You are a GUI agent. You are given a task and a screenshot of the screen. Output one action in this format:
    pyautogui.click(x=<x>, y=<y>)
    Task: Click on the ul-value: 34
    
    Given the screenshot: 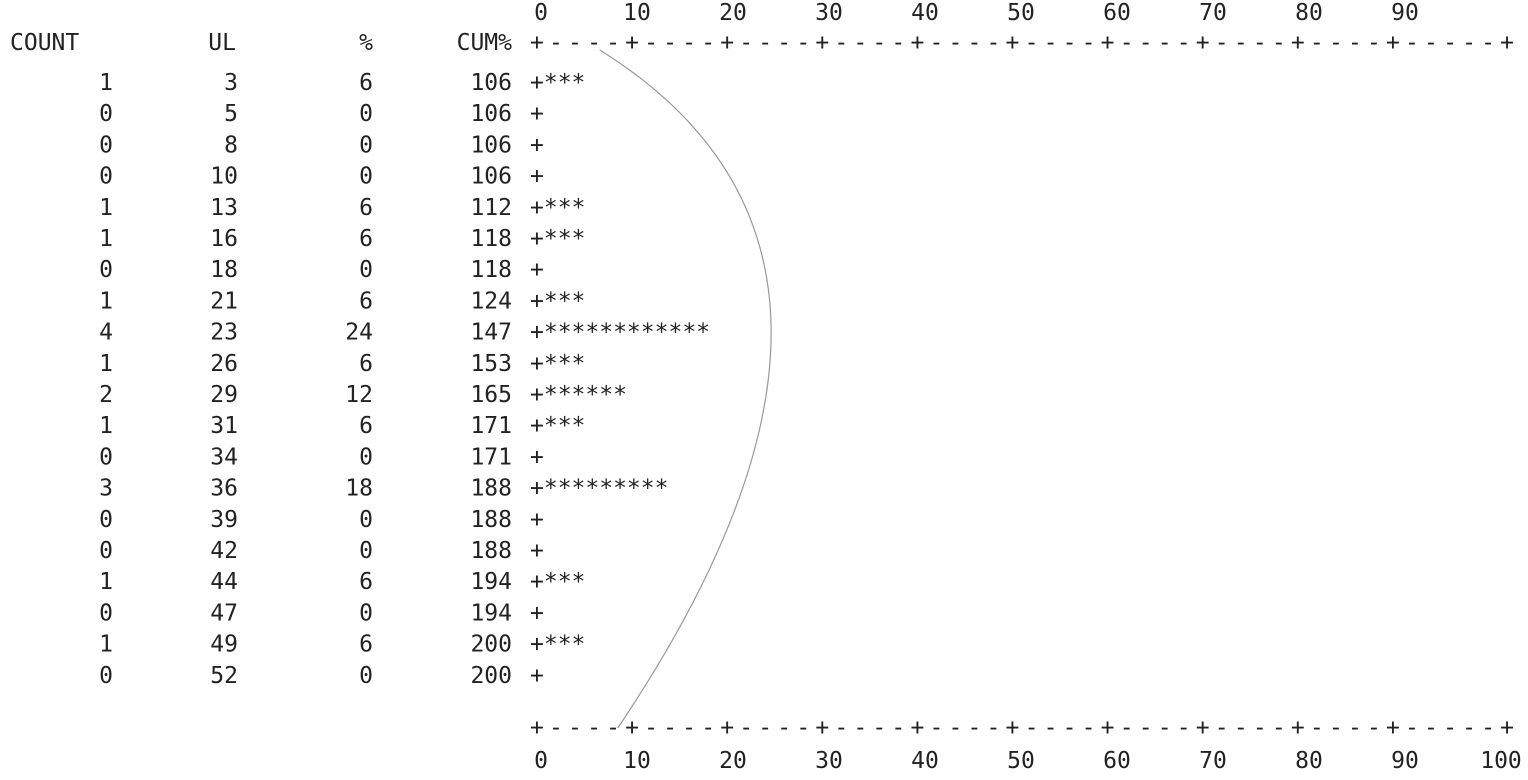 What is the action you would take?
    pyautogui.click(x=224, y=457)
    